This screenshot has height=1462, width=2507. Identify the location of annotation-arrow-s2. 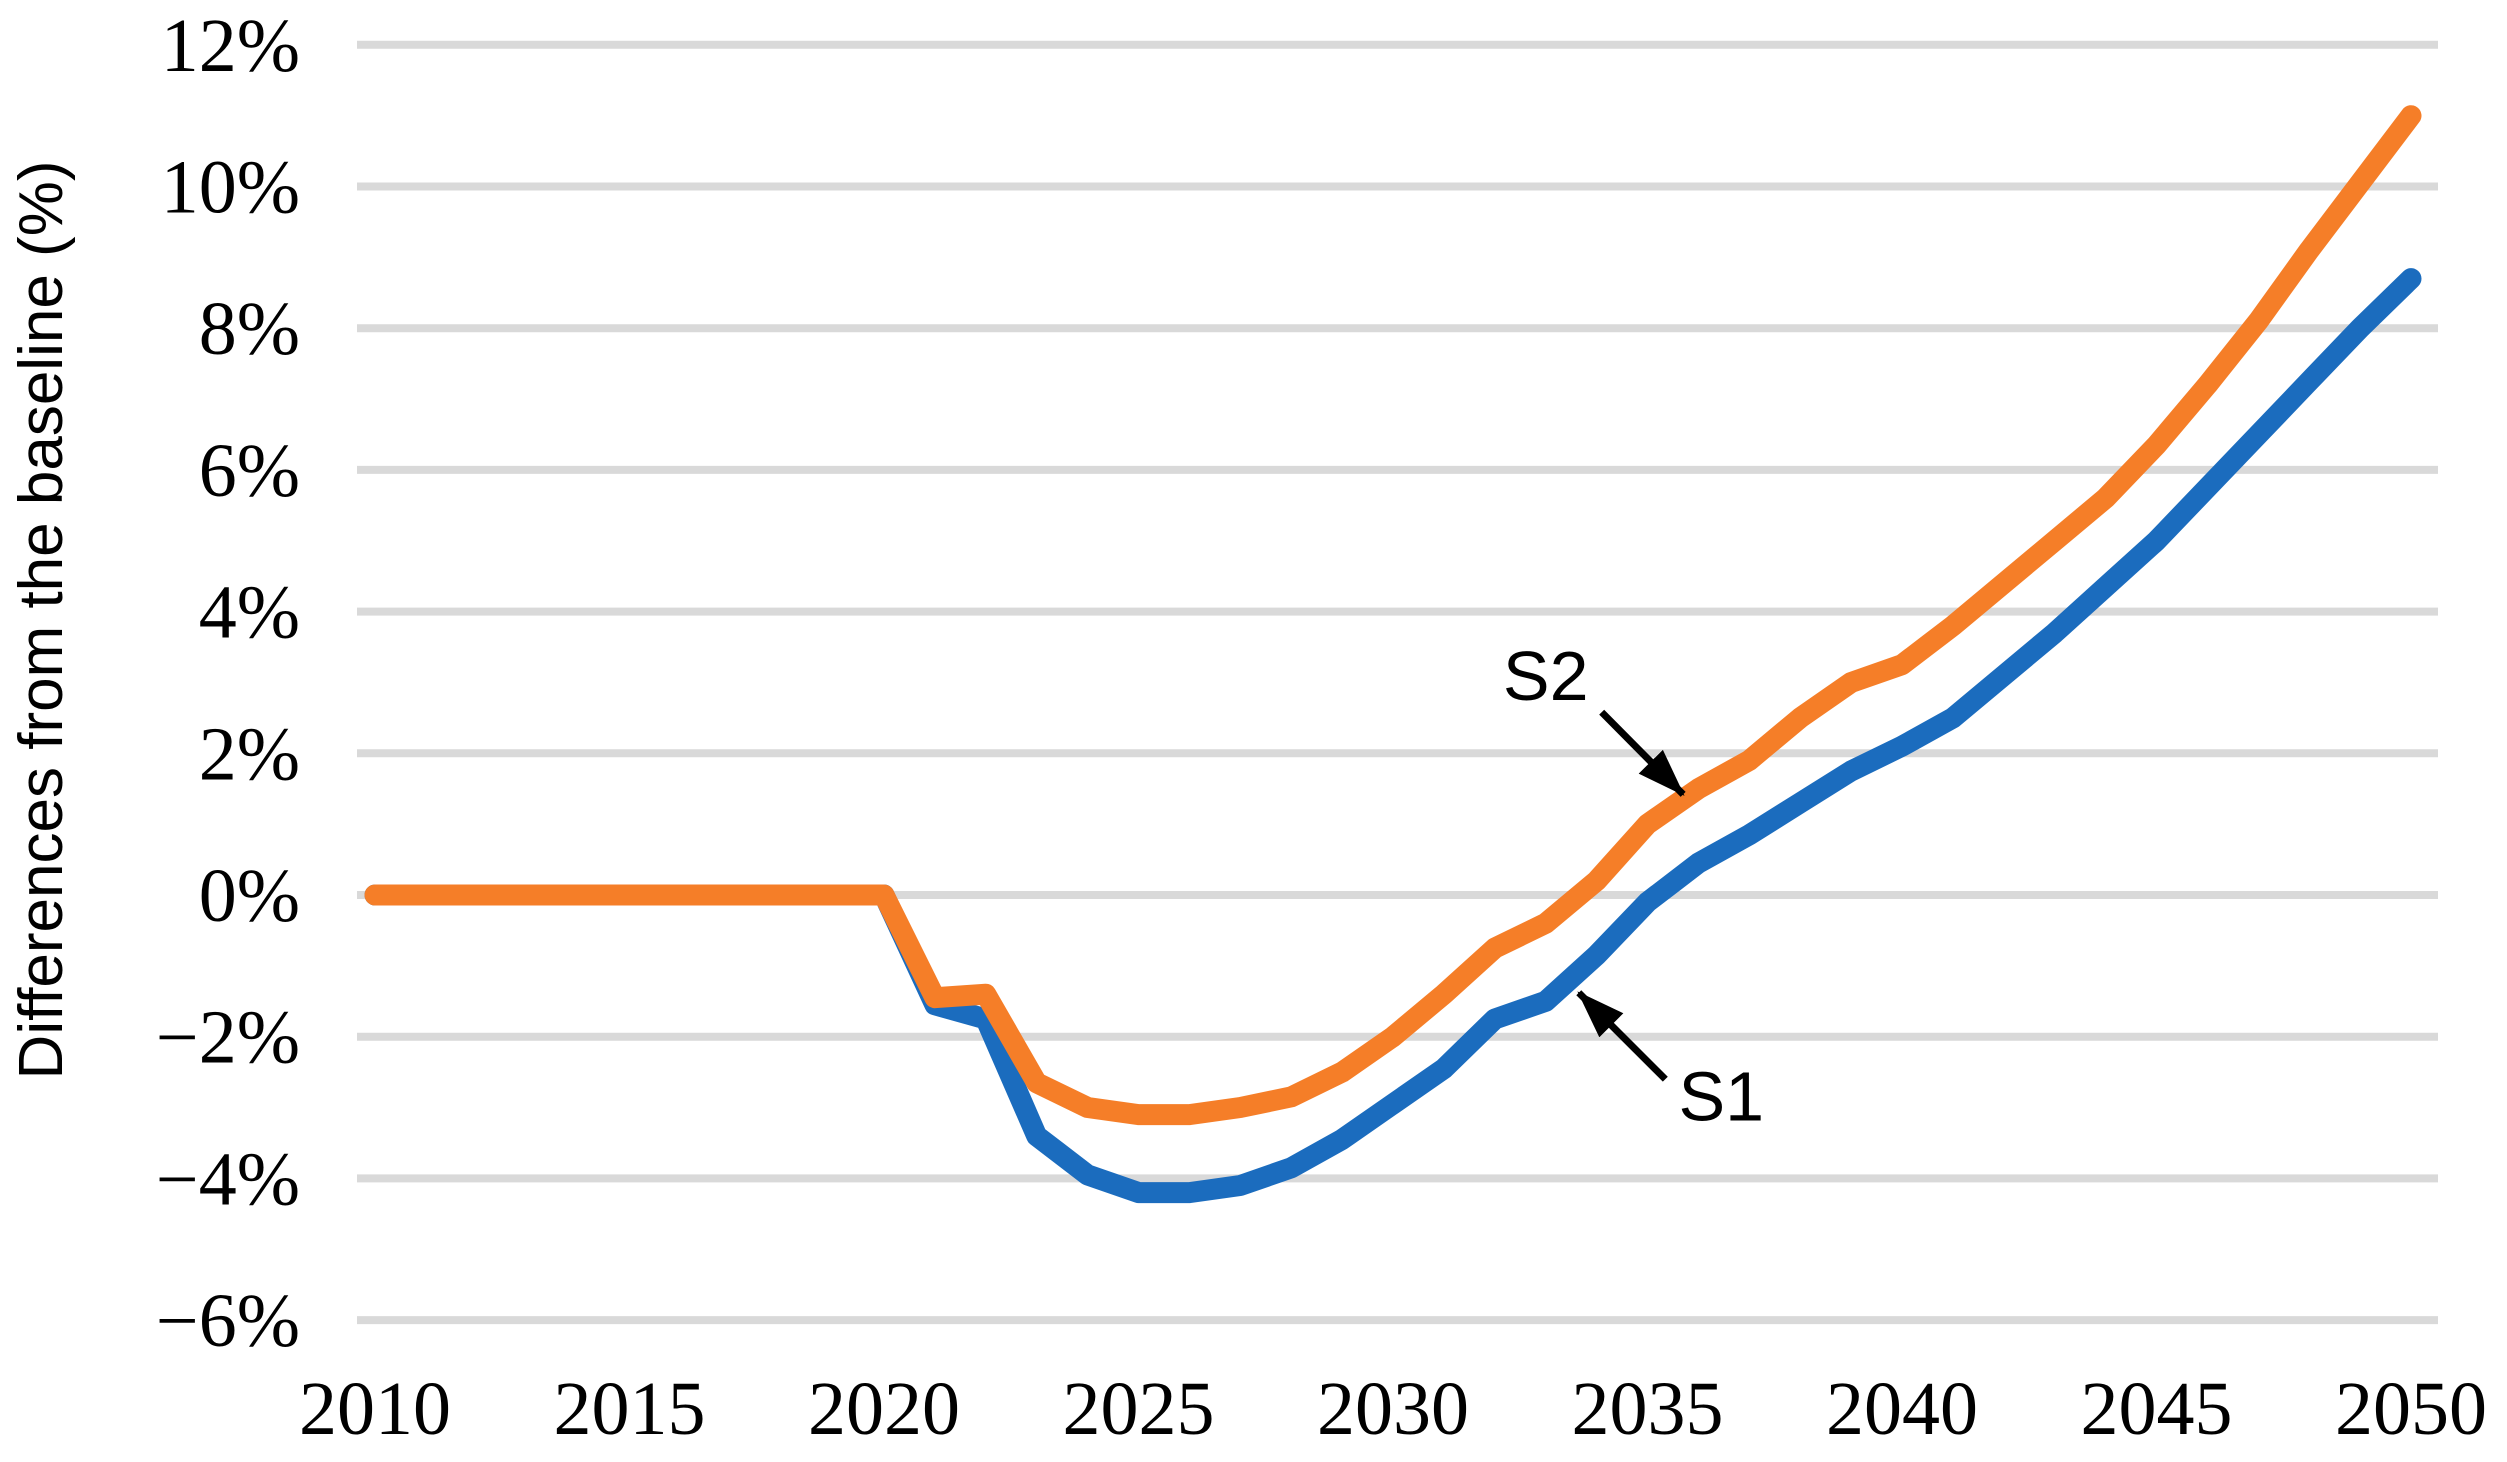
(1642, 753).